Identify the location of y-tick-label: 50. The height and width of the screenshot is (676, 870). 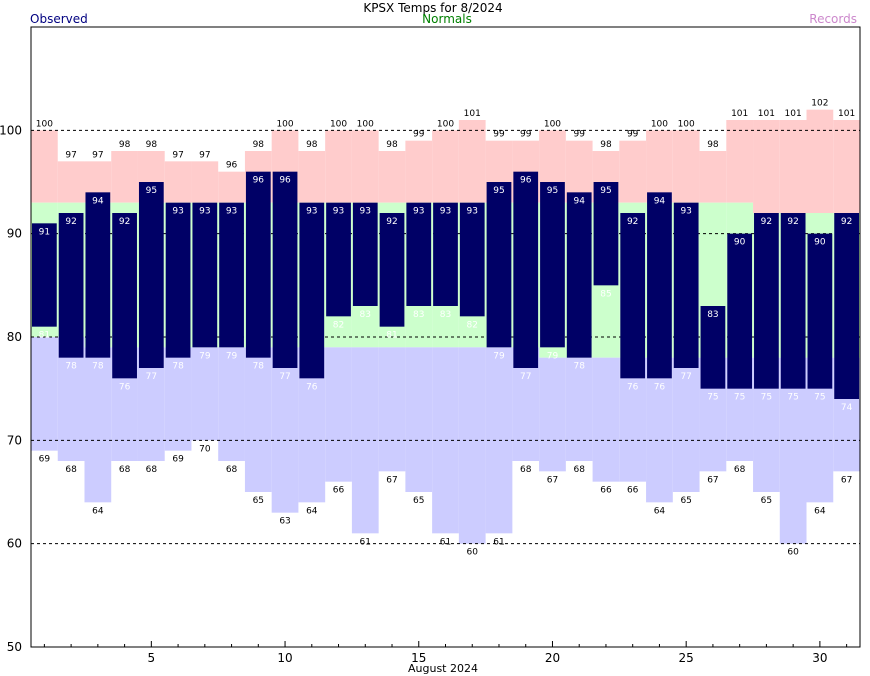
(14, 647).